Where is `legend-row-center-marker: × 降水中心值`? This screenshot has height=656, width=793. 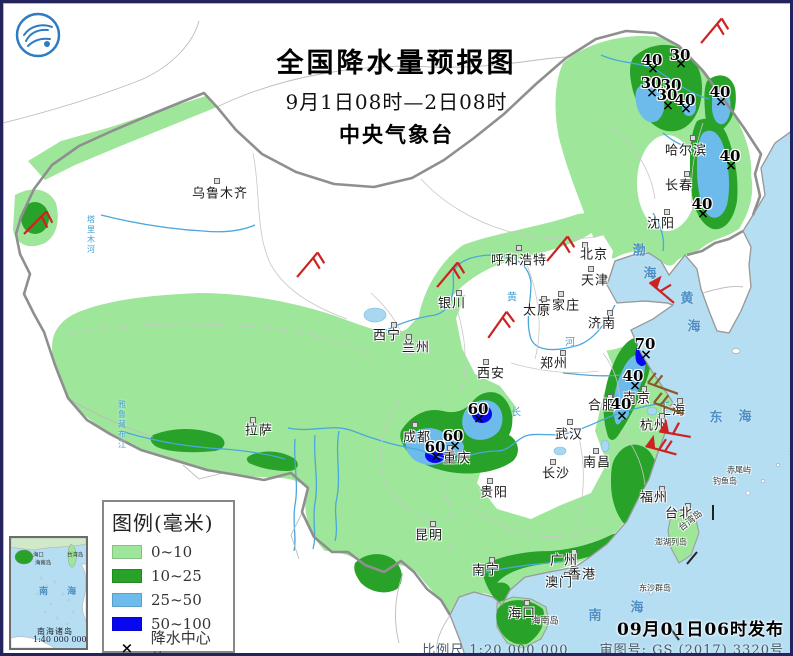
legend-row-center-marker: × 降水中心值 is located at coordinates (168, 642).